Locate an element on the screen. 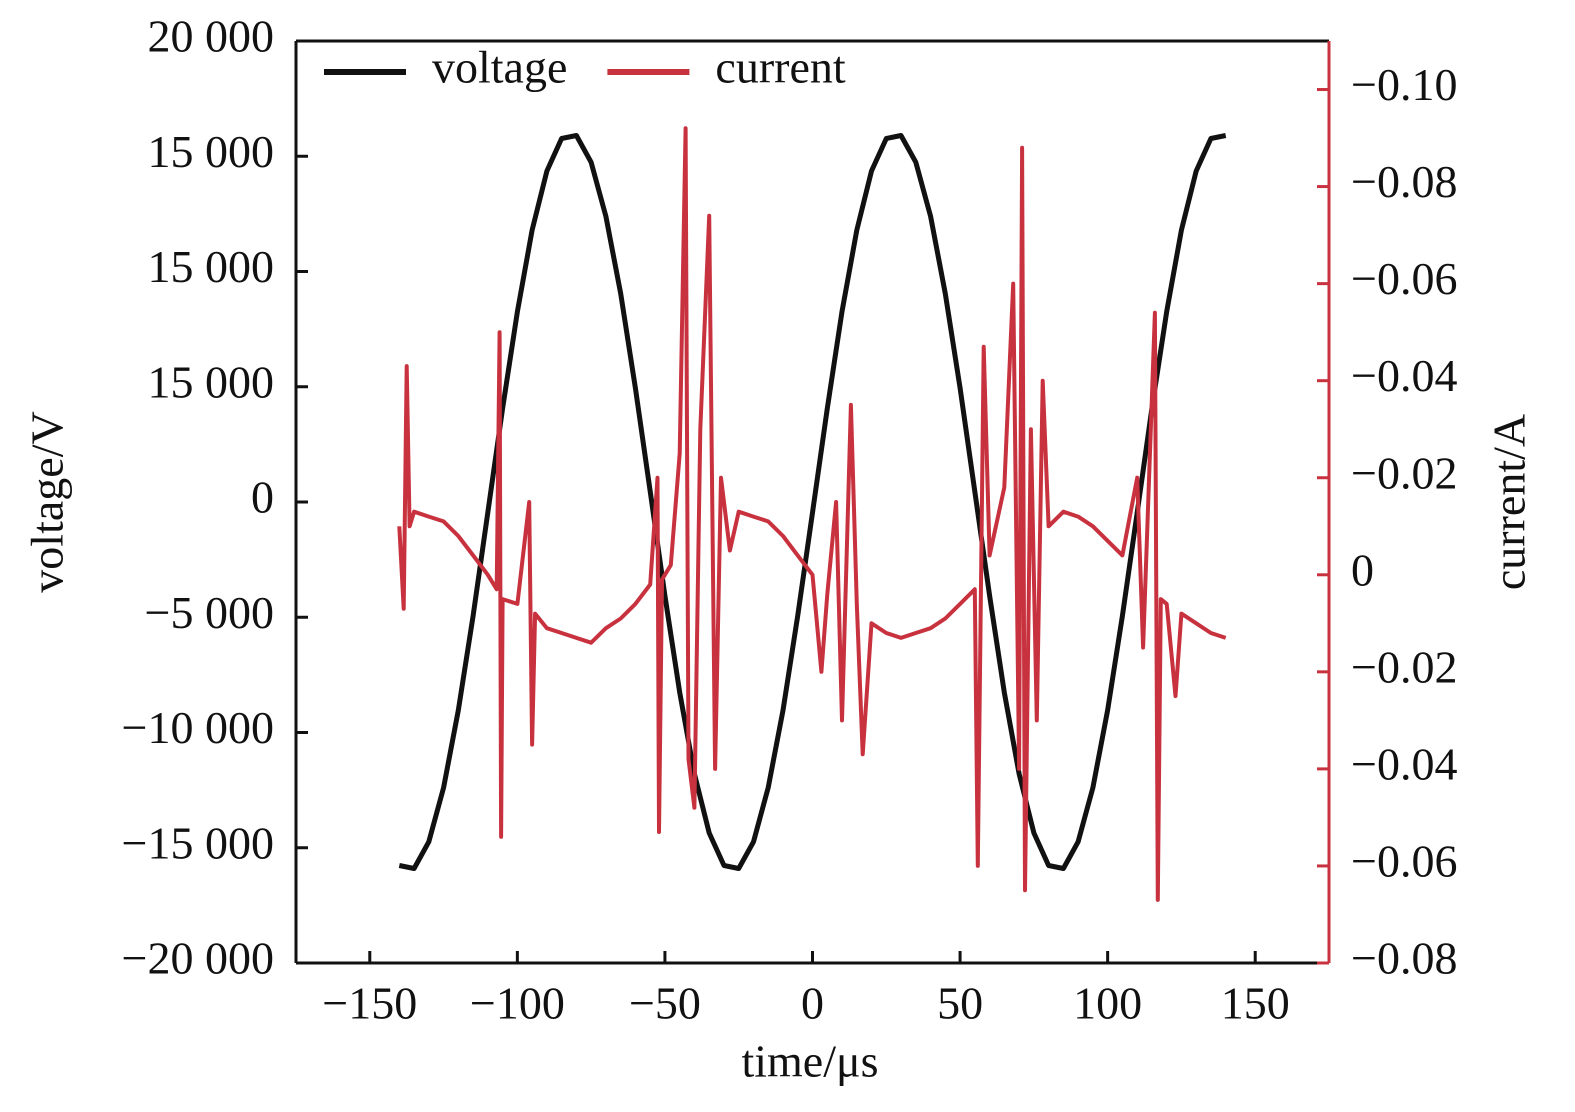 The height and width of the screenshot is (1112, 1575). y-tick-label: −15 000 is located at coordinates (198, 842).